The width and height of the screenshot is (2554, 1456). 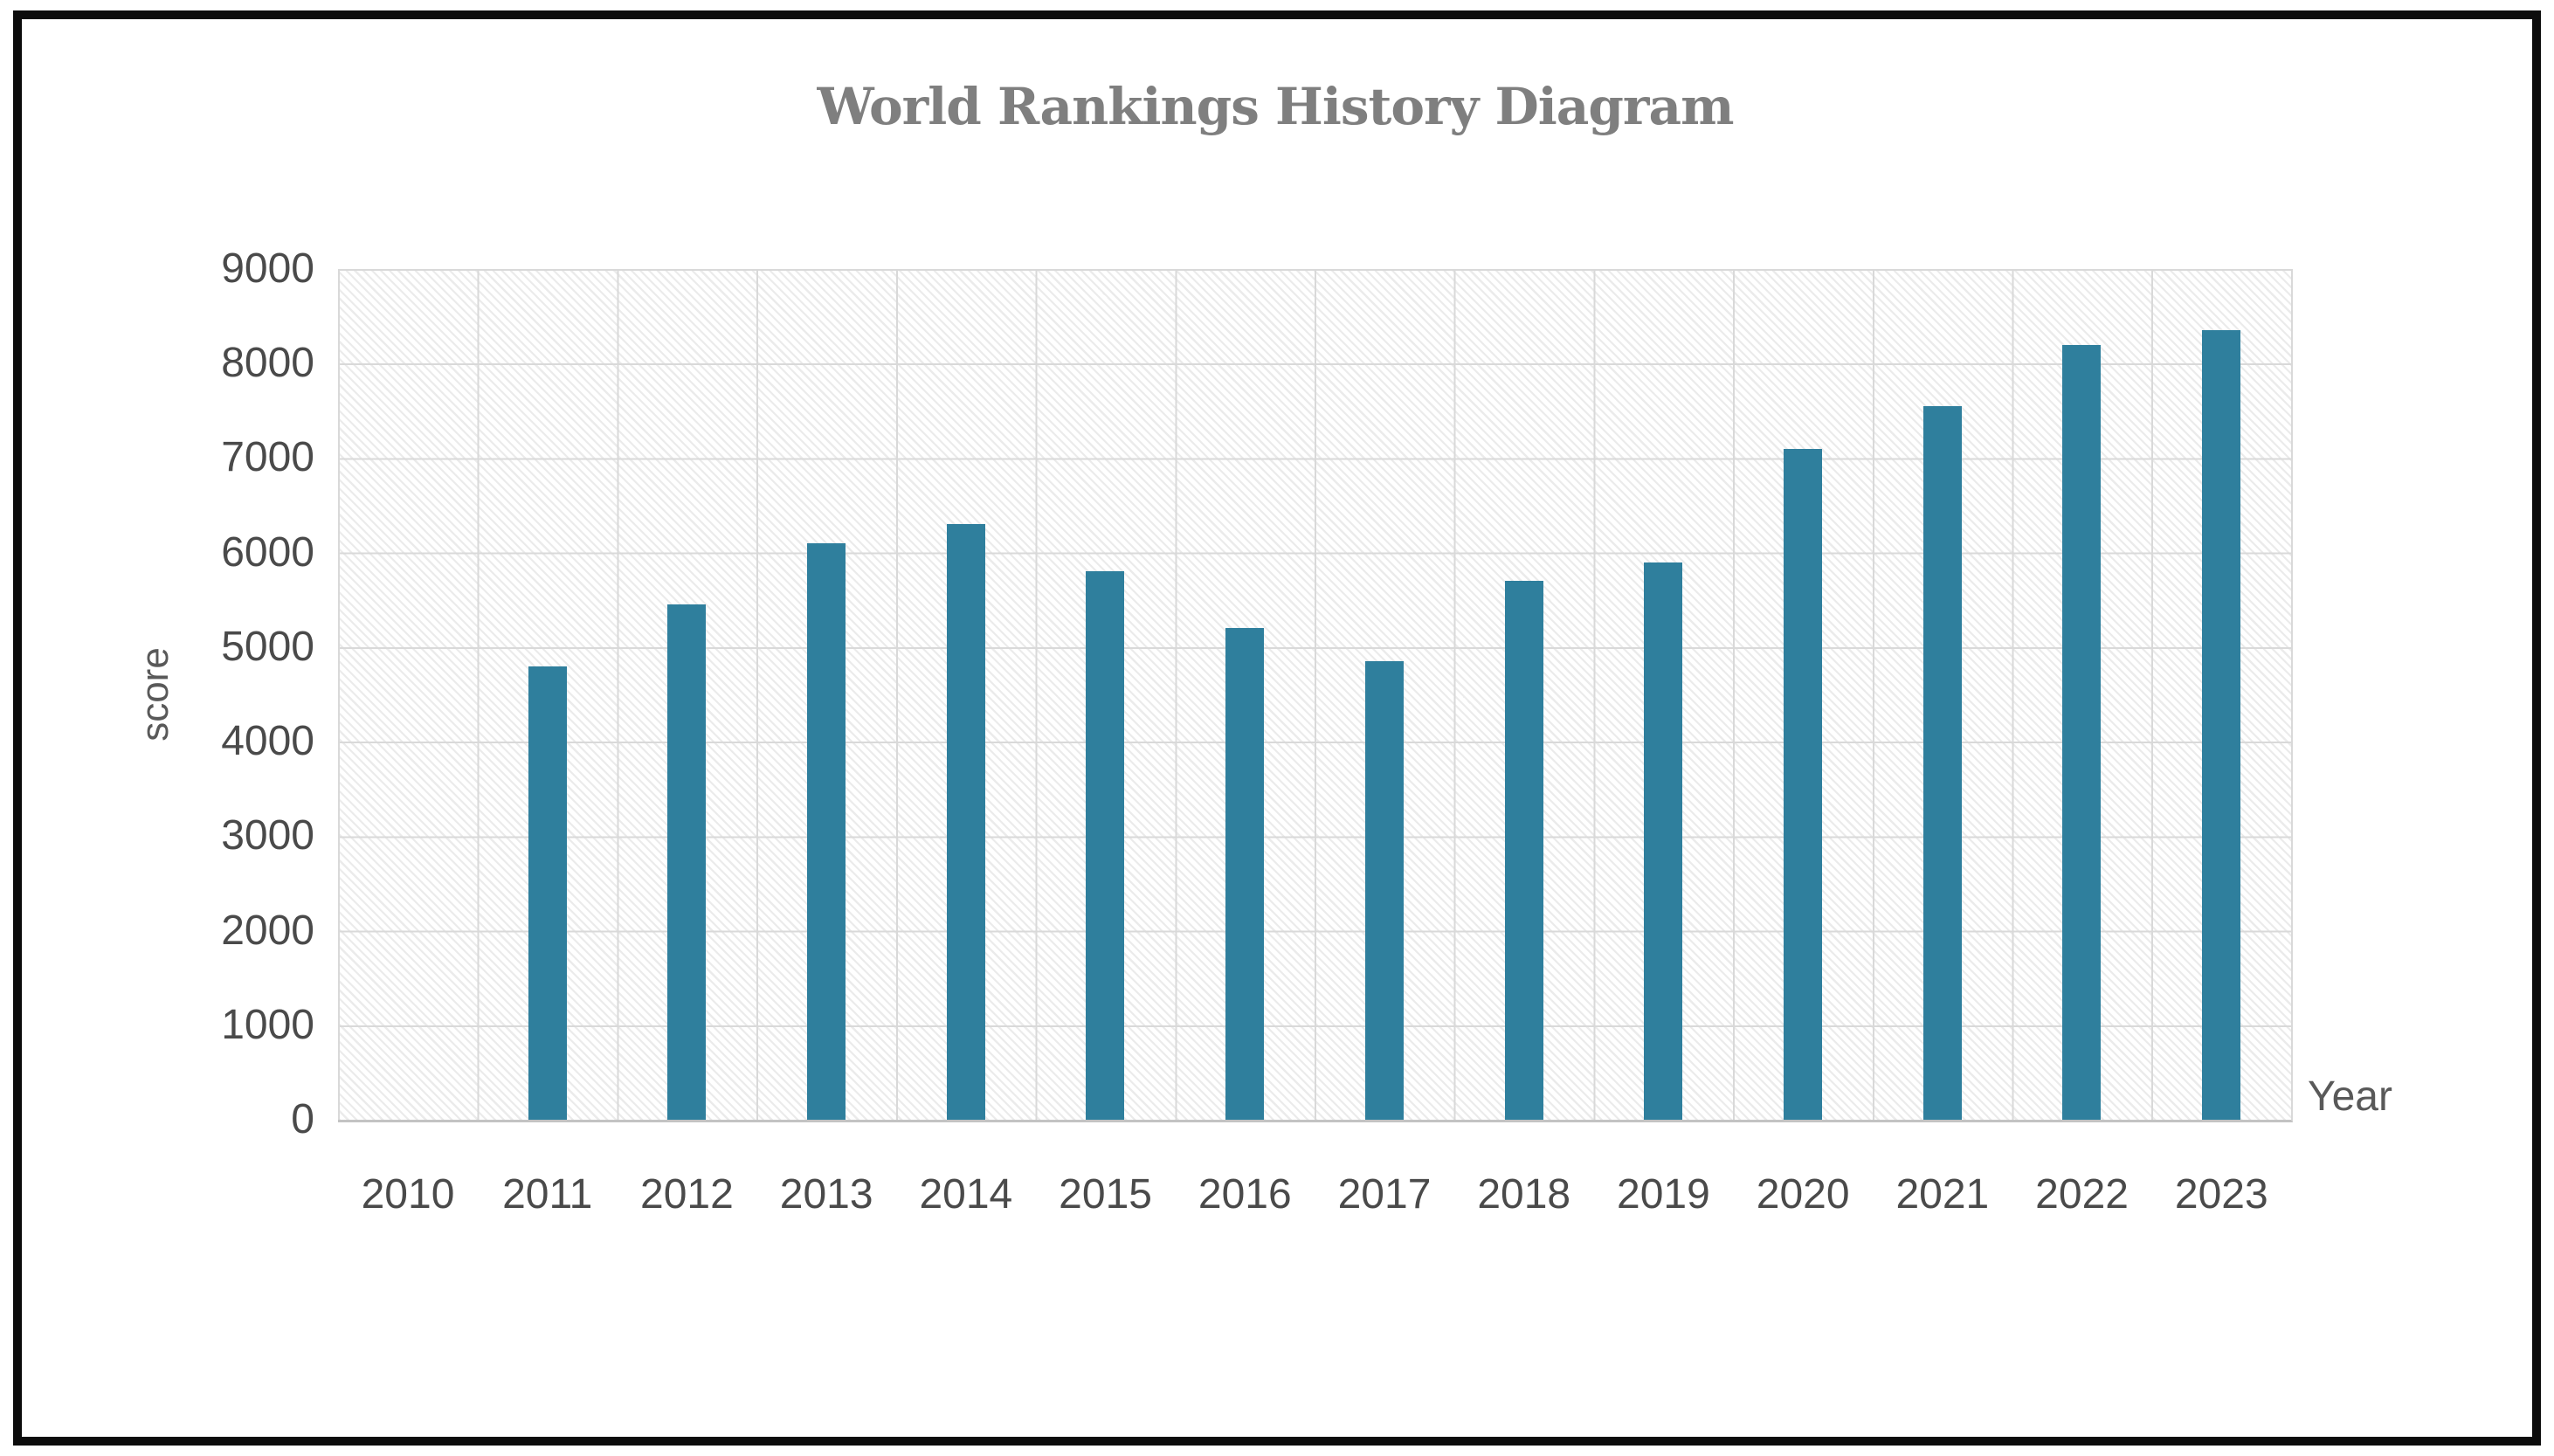 I want to click on x-axis-tick-label: 2017, so click(x=1384, y=1194).